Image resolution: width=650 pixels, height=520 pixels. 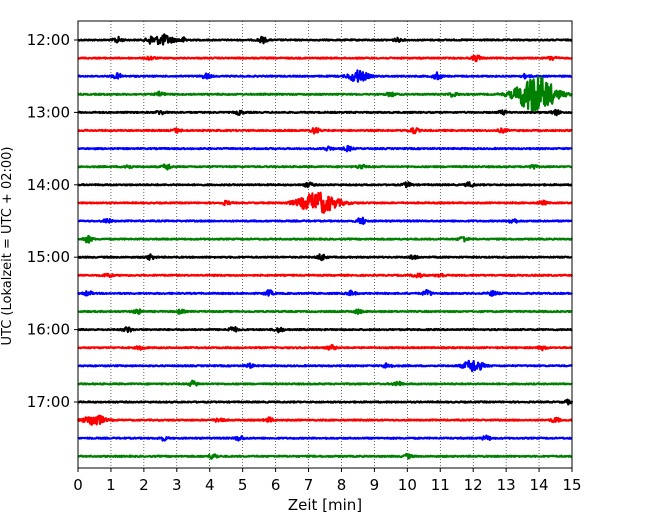 I want to click on y-tick-label: 16:00, so click(x=48, y=330).